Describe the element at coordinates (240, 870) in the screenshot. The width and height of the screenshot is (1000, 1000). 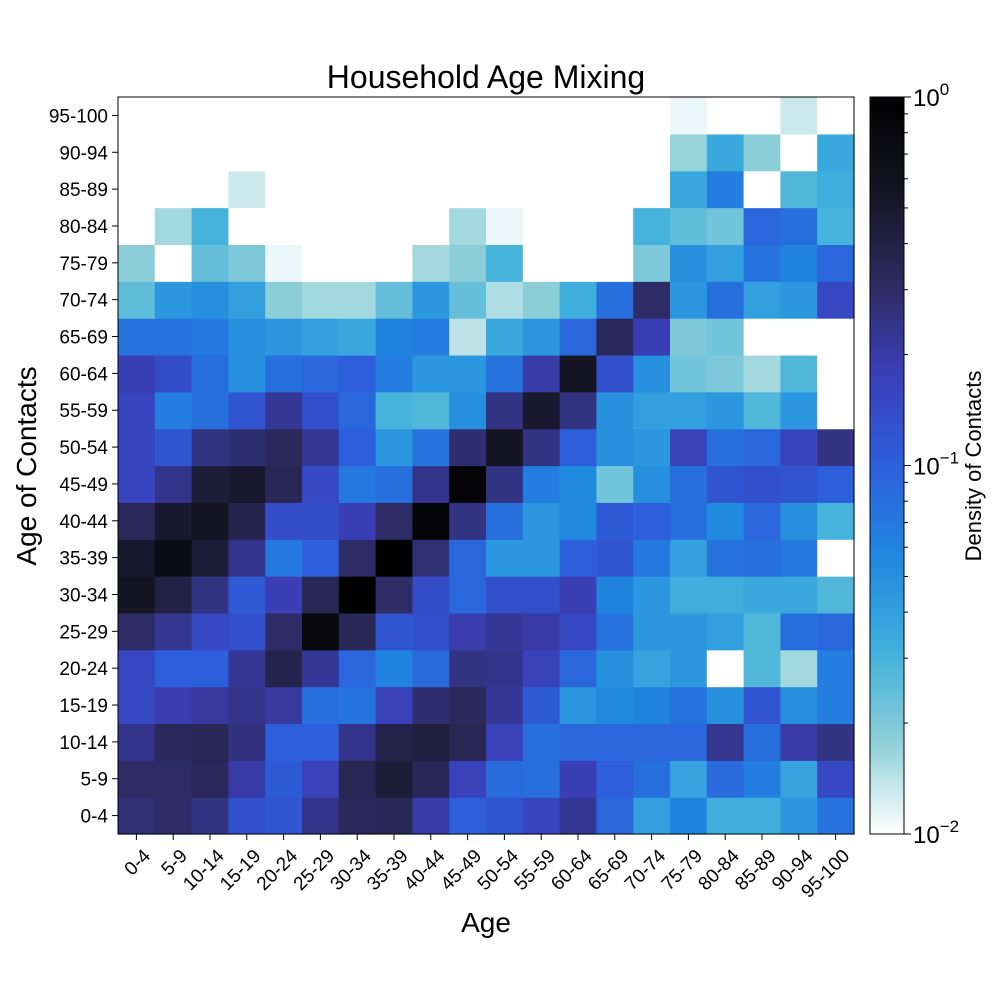
I see `x-tick-label: 15-19` at that location.